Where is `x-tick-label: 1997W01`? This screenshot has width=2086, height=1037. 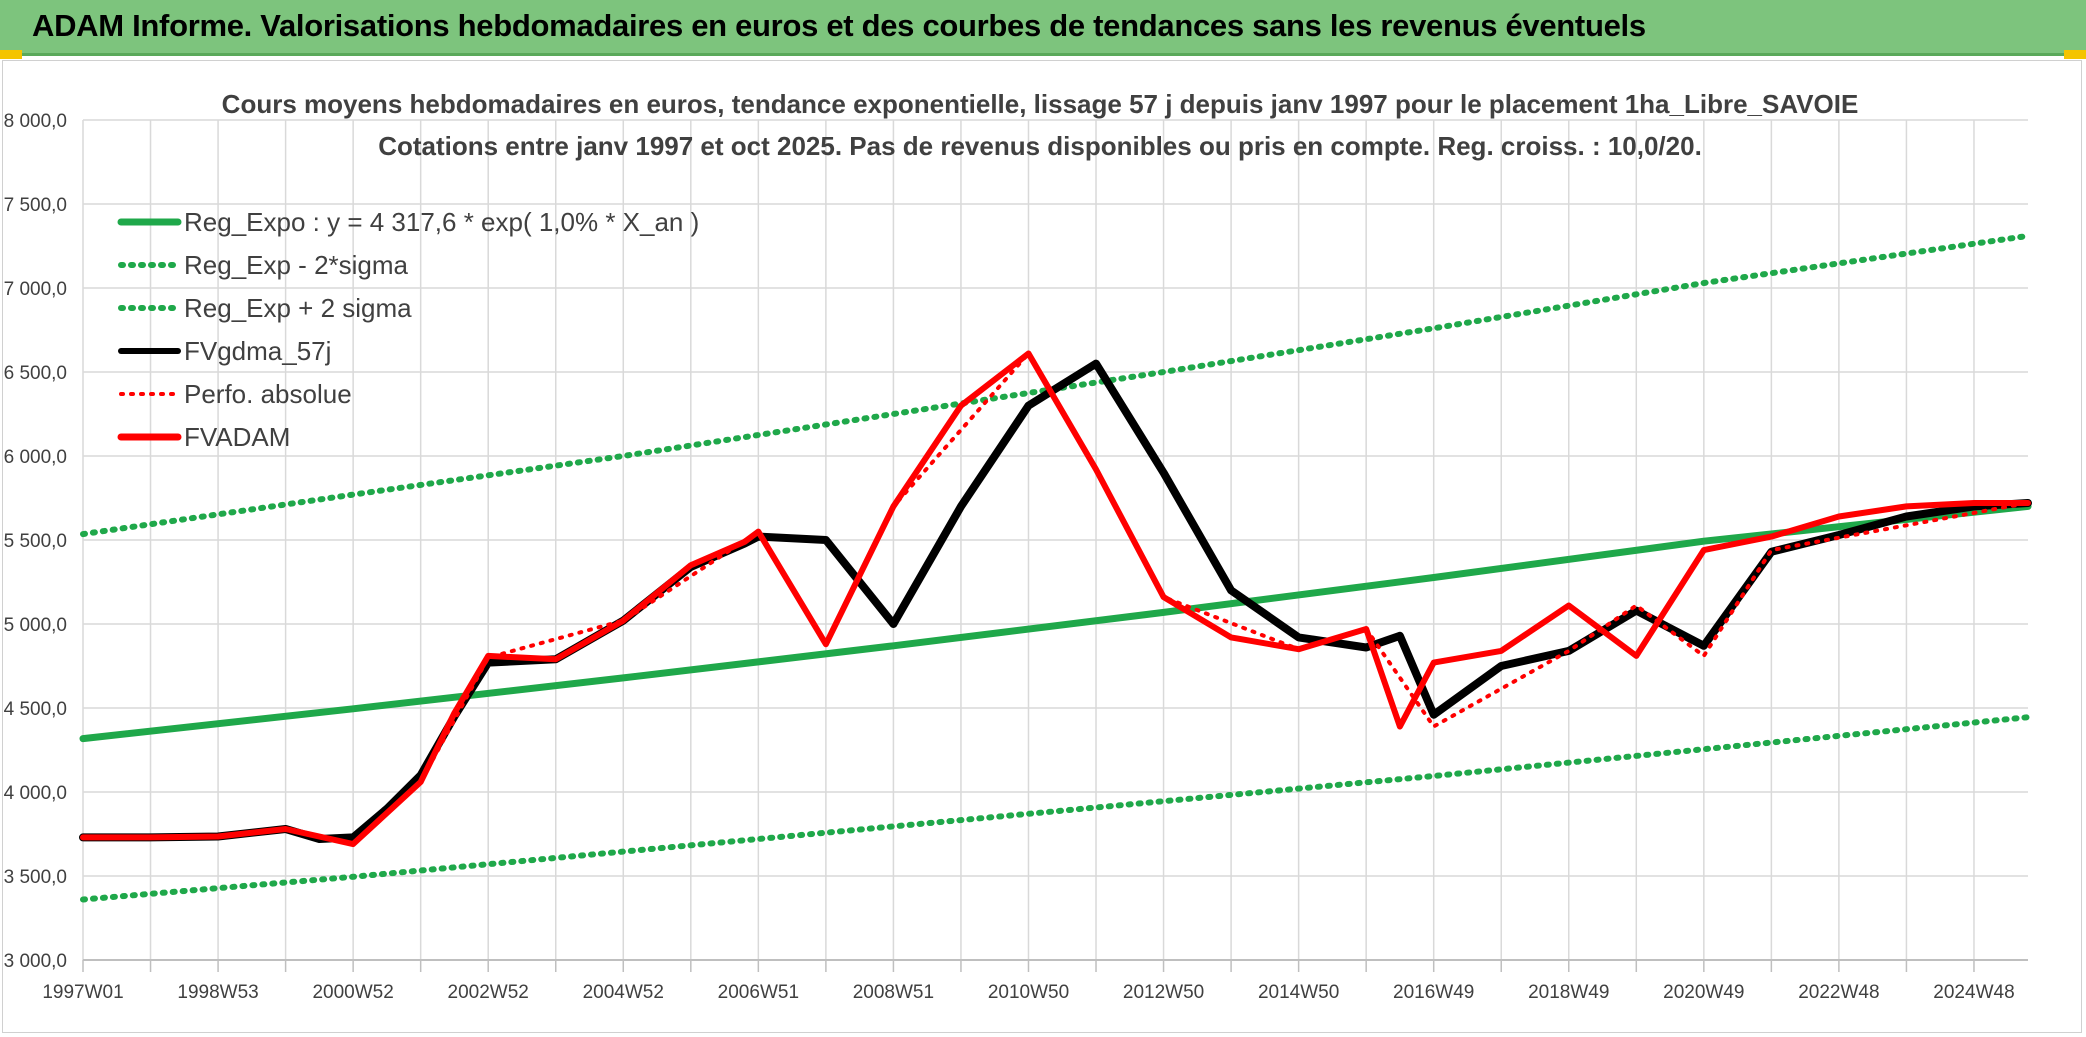 x-tick-label: 1997W01 is located at coordinates (82, 992).